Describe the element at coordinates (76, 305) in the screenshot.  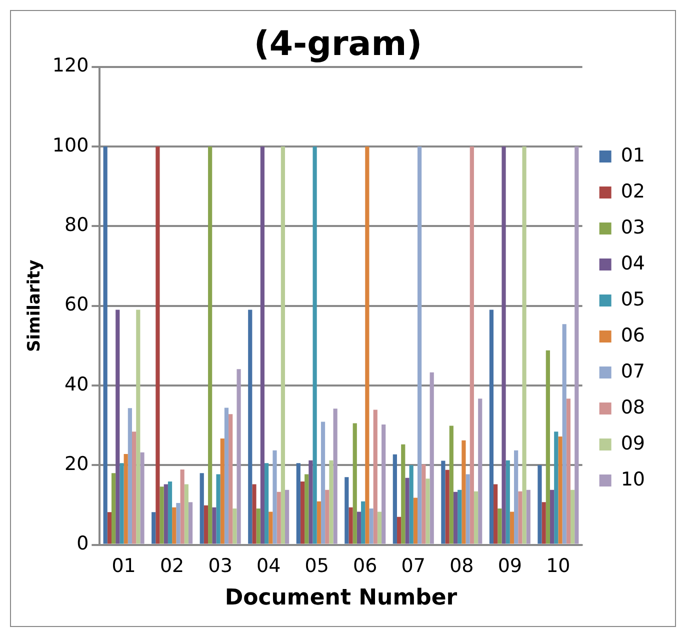
I see `y-tick-label: 60` at that location.